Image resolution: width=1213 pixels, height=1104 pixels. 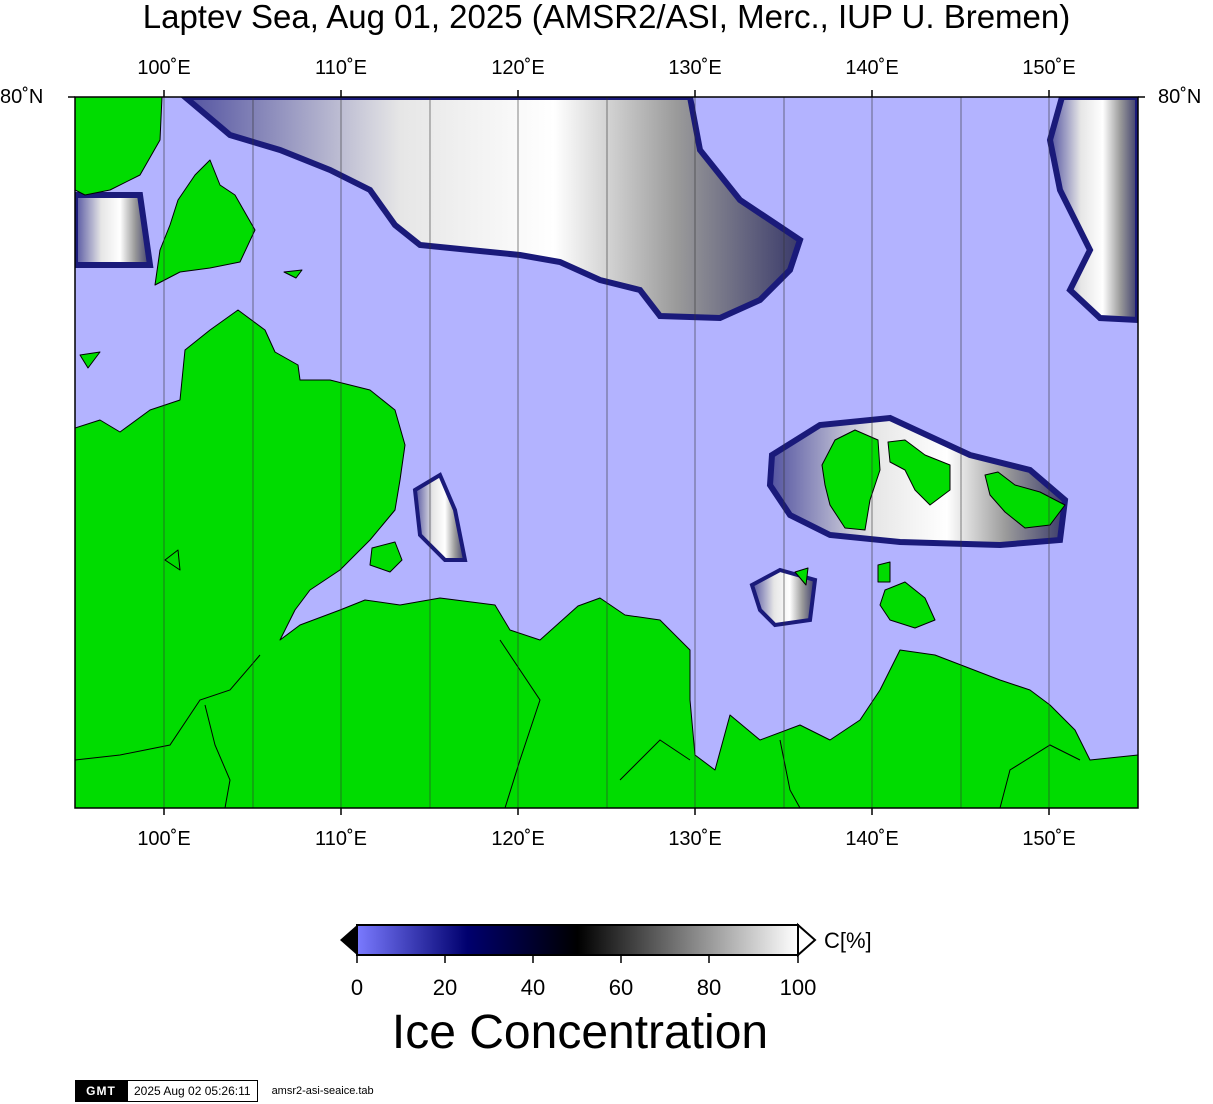 What do you see at coordinates (205, 222) in the screenshot?
I see `land-severnaya-zemlya` at bounding box center [205, 222].